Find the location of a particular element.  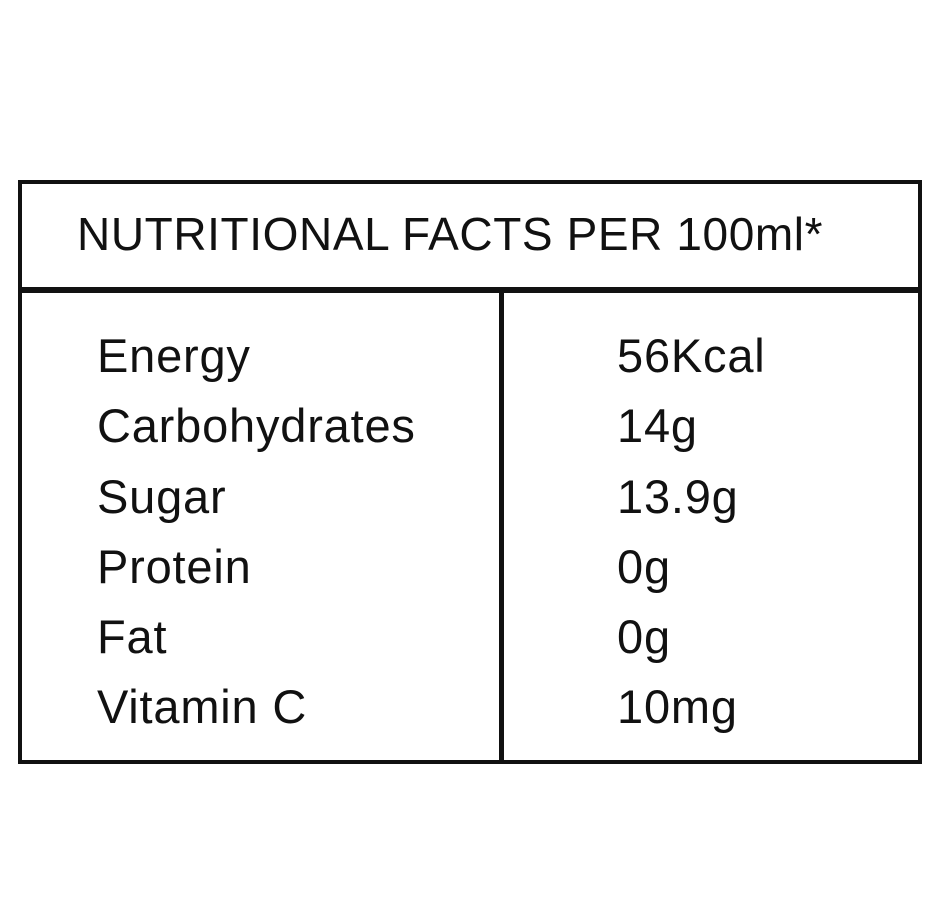

table-row: Carbohydrates 14g is located at coordinates (470, 433).